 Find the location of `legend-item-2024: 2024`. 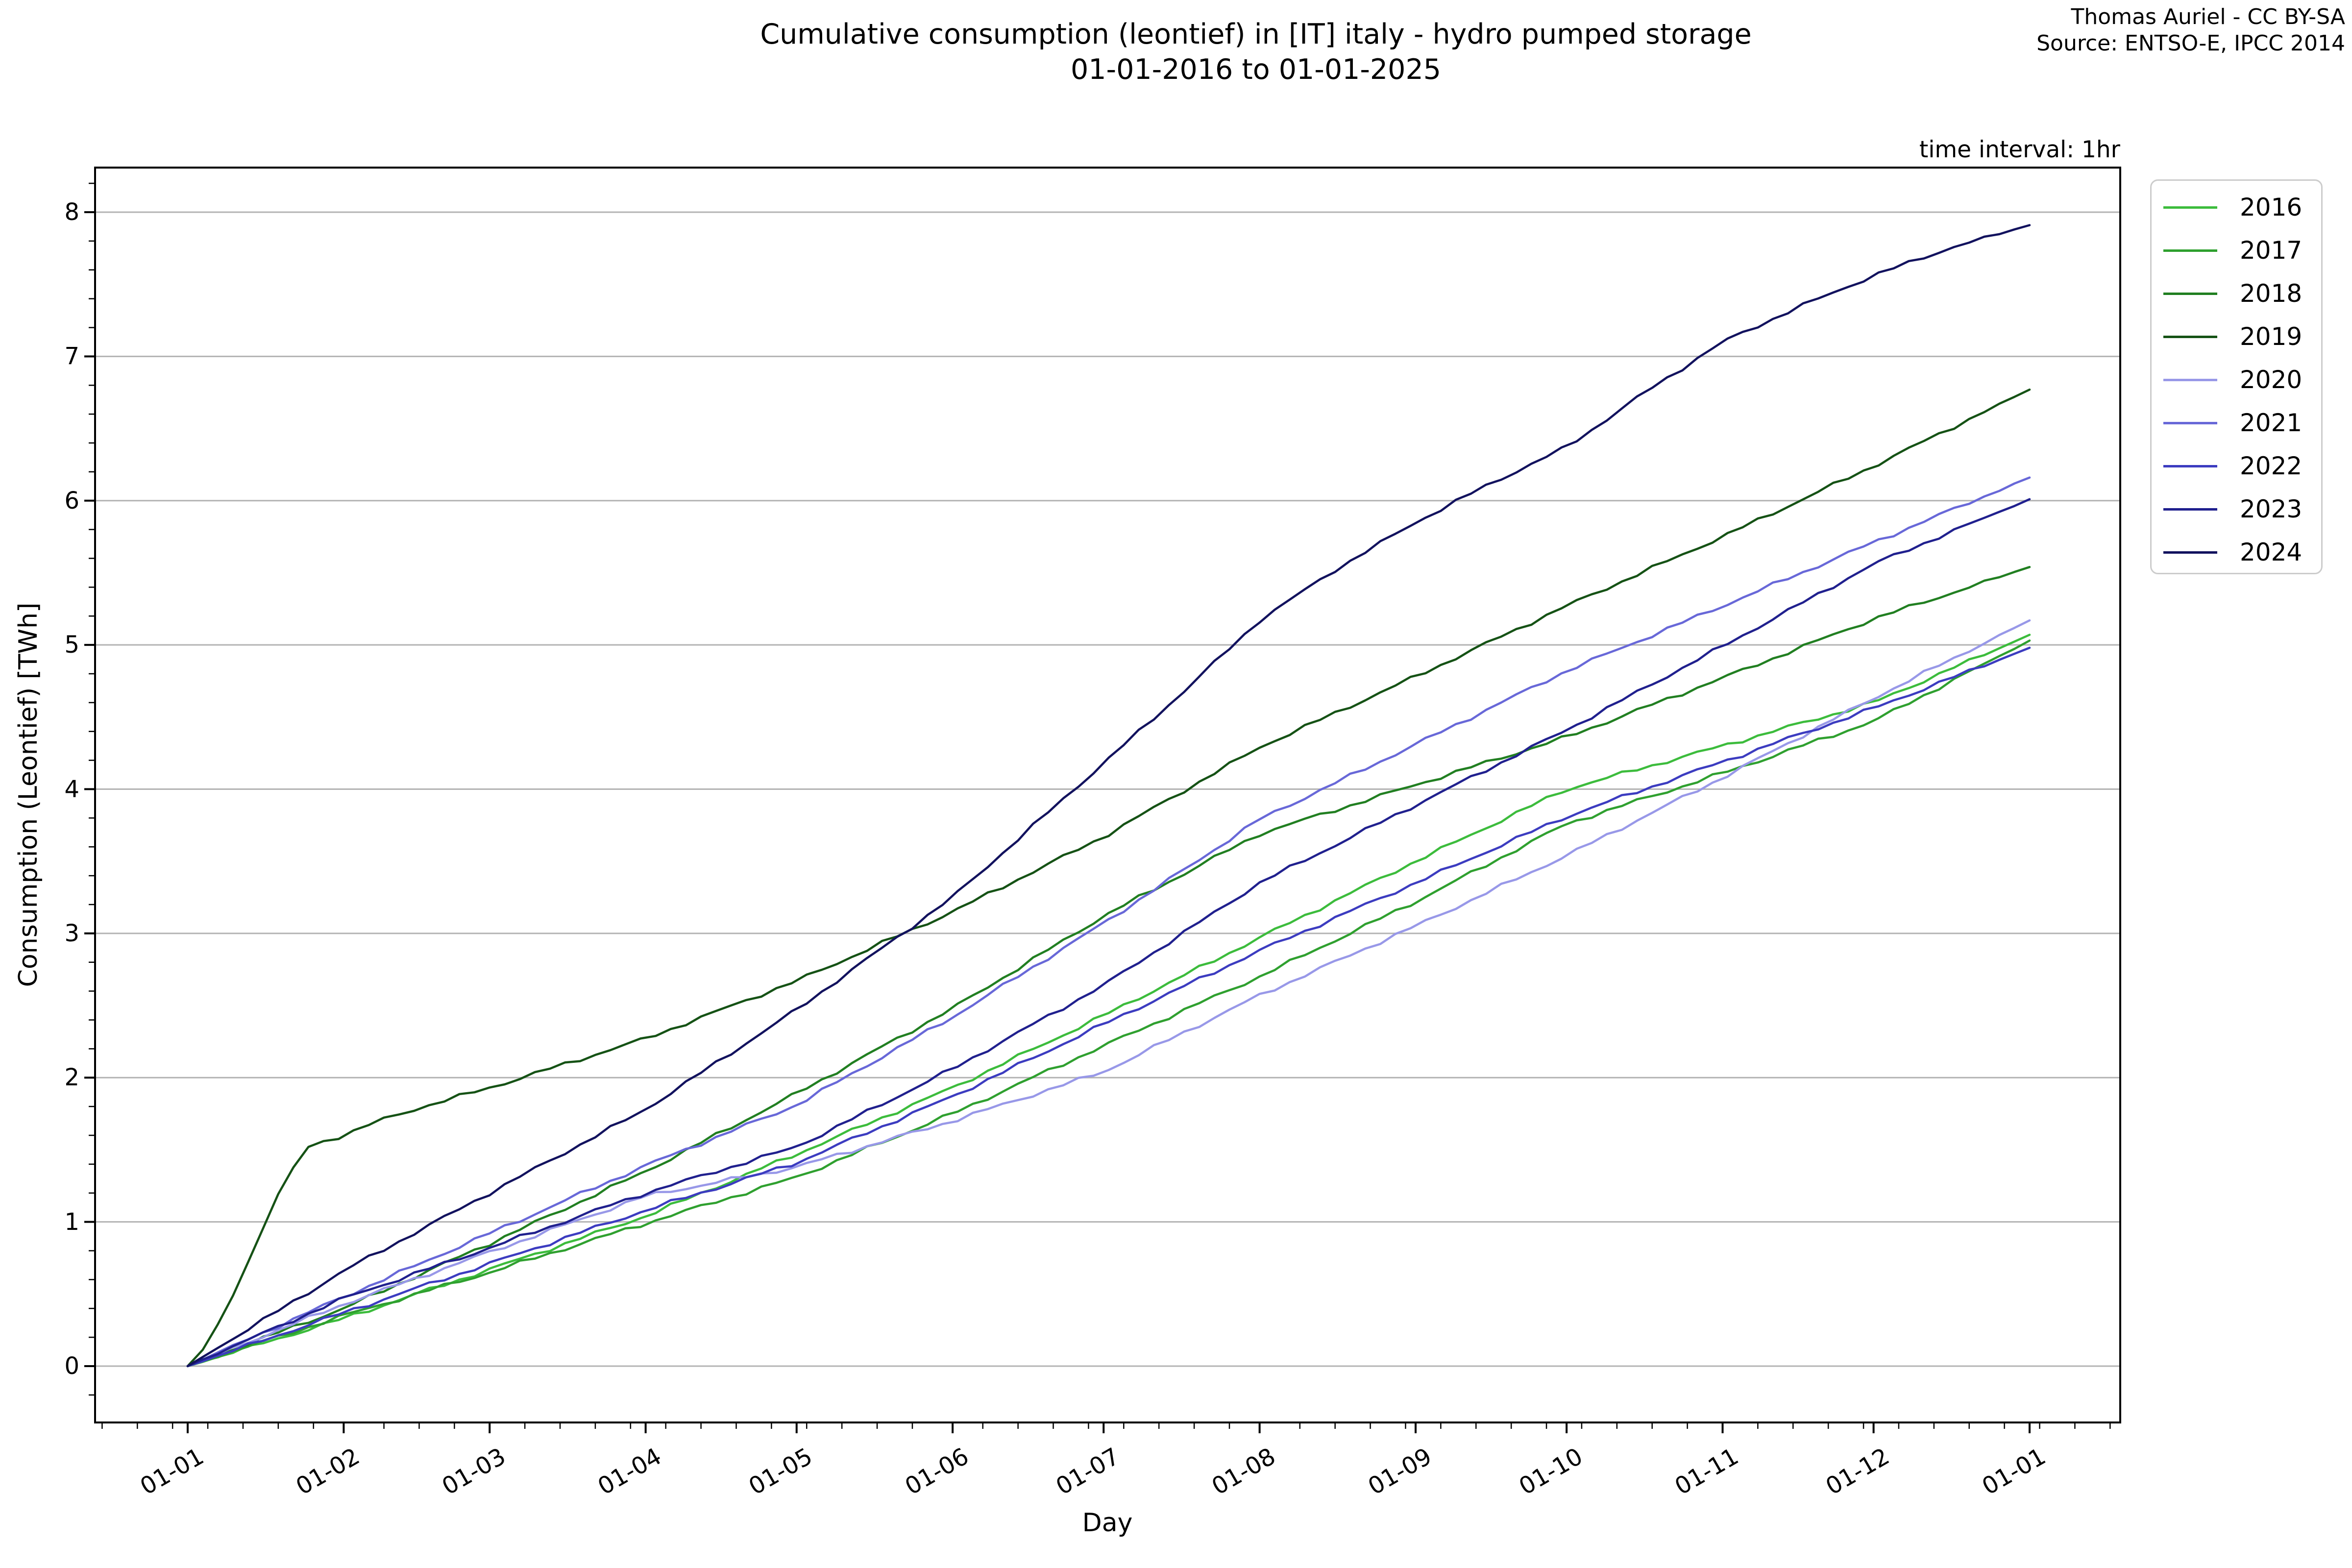

legend-item-2024: 2024 is located at coordinates (2236, 552).